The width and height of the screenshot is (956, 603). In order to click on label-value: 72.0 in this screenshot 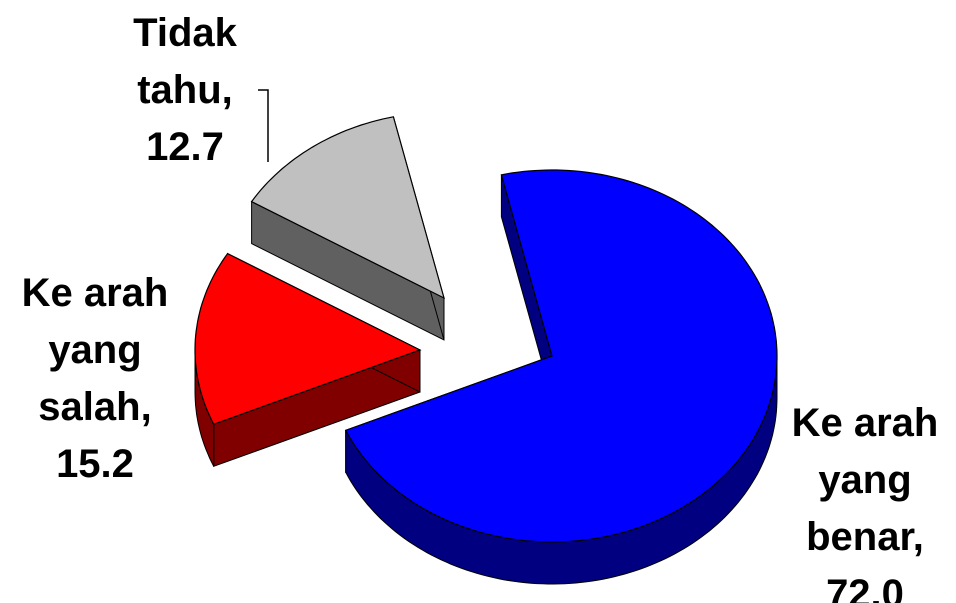, I will do `click(865, 587)`.